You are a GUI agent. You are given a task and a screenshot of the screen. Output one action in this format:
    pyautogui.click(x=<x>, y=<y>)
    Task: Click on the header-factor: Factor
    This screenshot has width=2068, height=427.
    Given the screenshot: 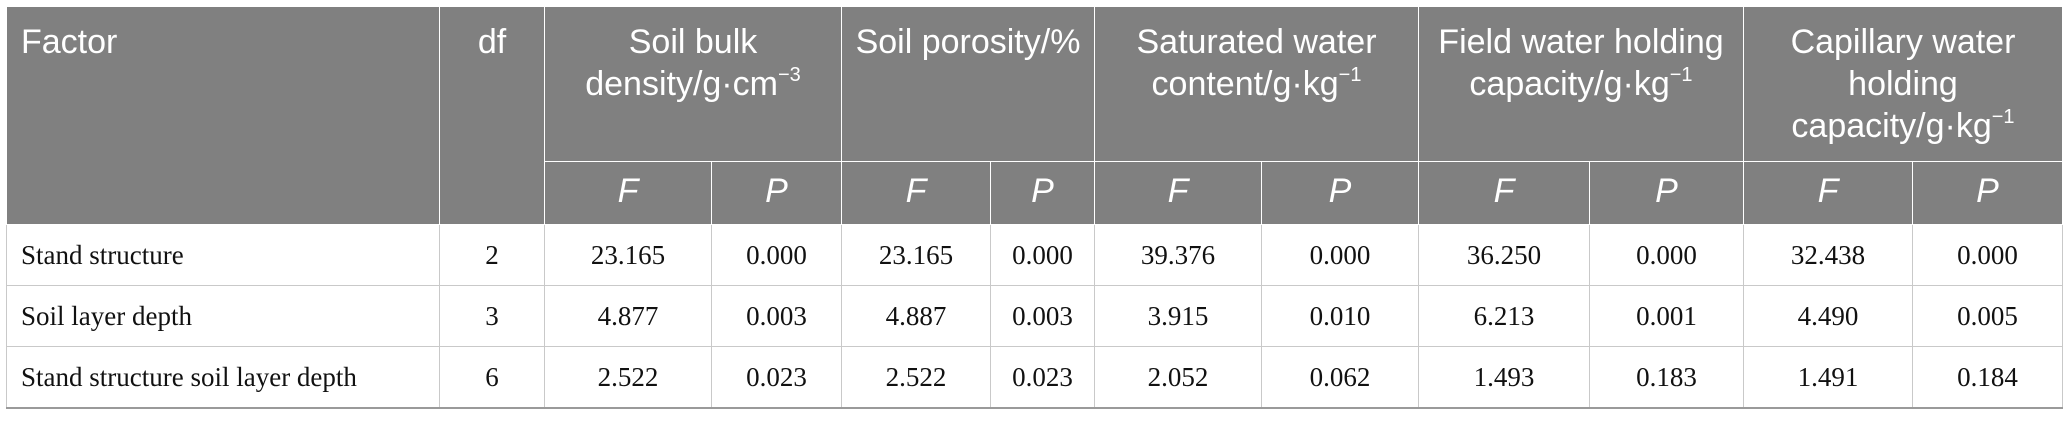 What is the action you would take?
    pyautogui.click(x=223, y=115)
    